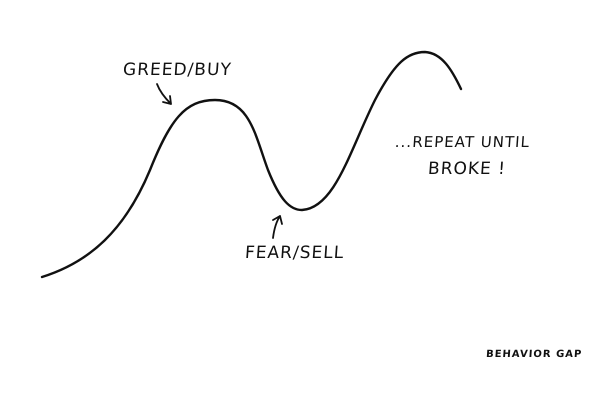 The image size is (600, 413). What do you see at coordinates (277, 227) in the screenshot?
I see `fear-arrow` at bounding box center [277, 227].